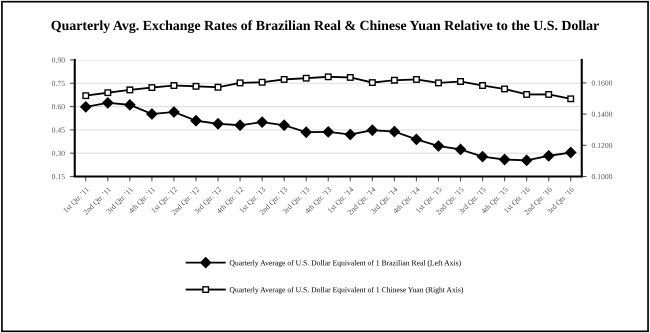 This screenshot has height=333, width=650. I want to click on chart-title: Quarterly Avg. Exchange Rates of Brazilian Real & Chinese Yuan Relative to the U.S. Dollar, so click(325, 27).